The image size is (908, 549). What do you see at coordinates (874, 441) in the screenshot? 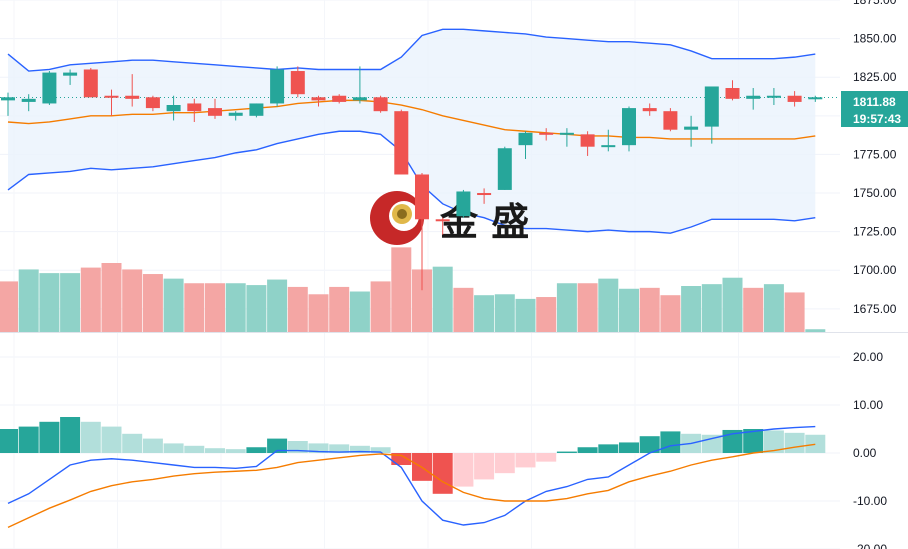
I see `oscillator-axis: 20.00 10.00 0.00 -10.00 -20.00` at bounding box center [874, 441].